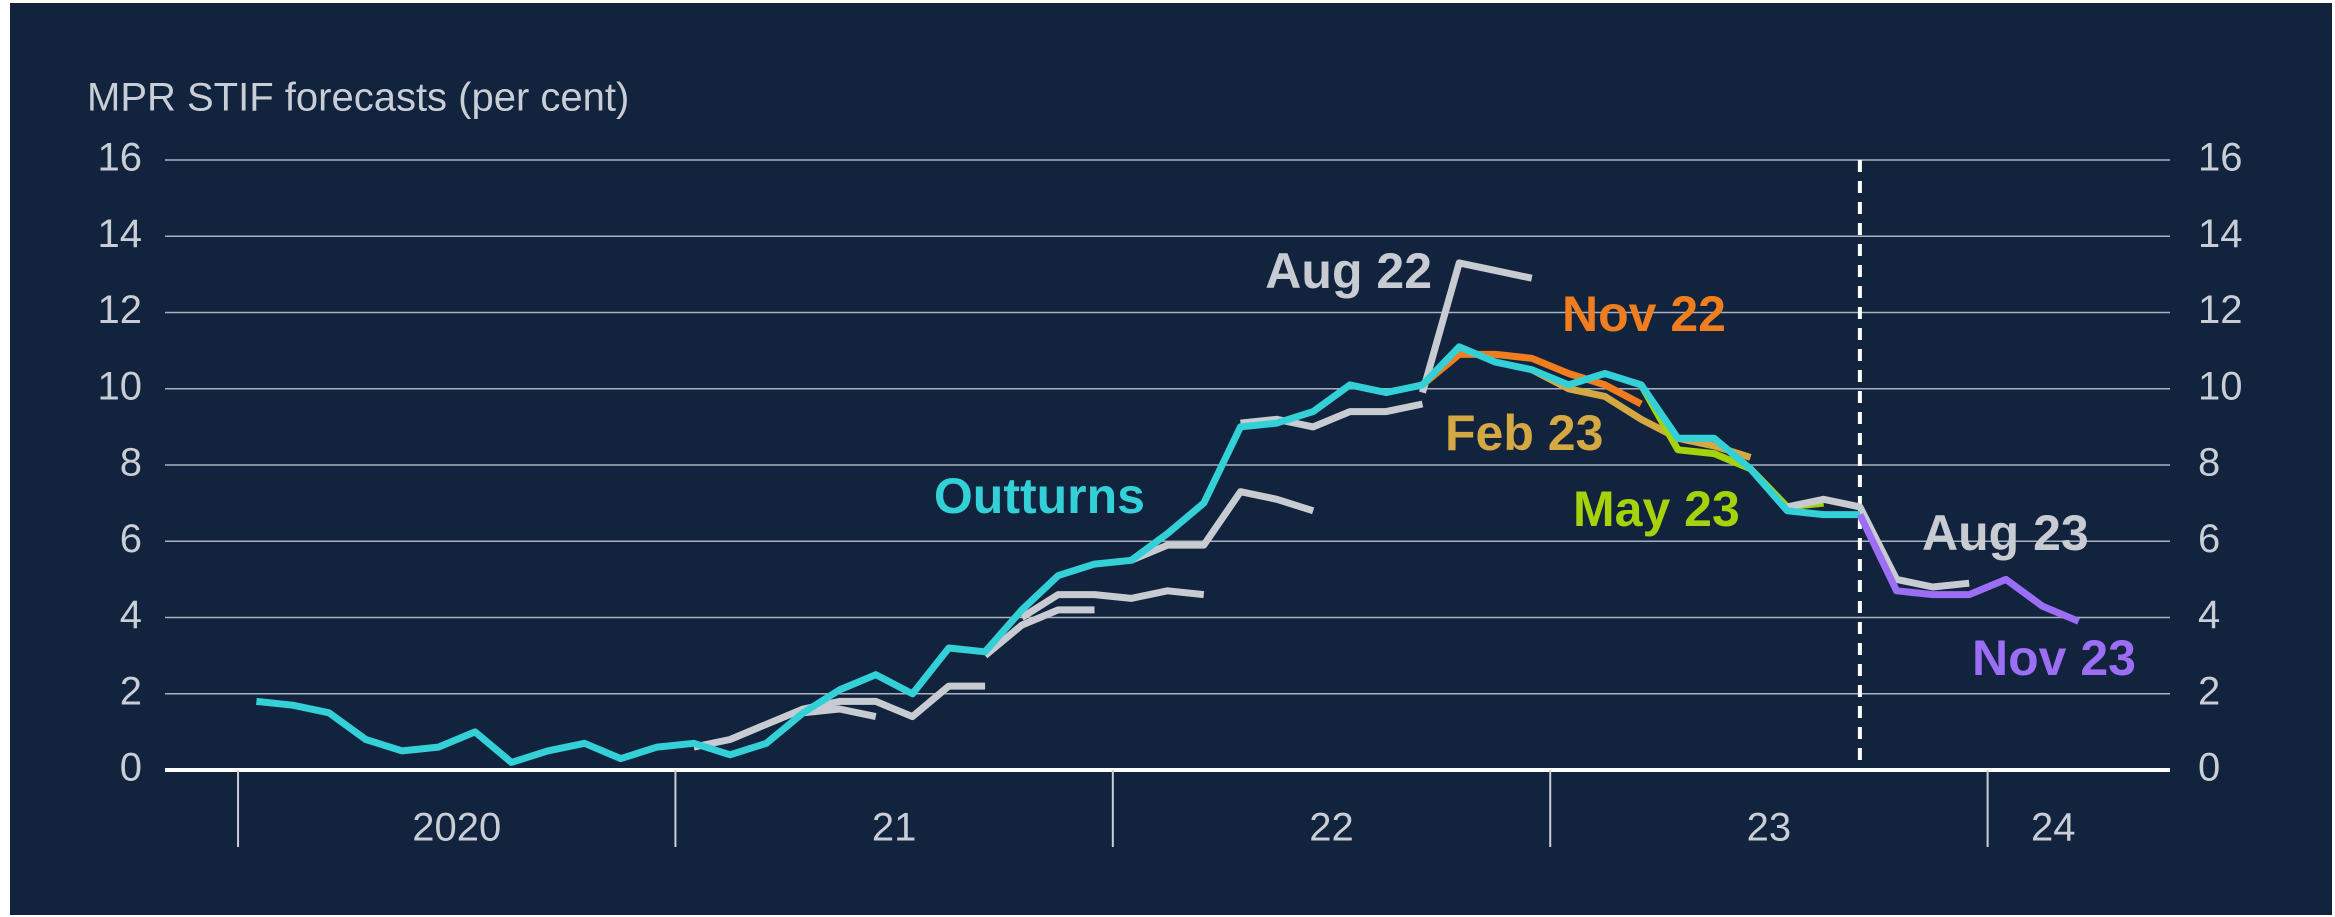 The height and width of the screenshot is (917, 2335). I want to click on y2-tick-label: 4, so click(2209, 615).